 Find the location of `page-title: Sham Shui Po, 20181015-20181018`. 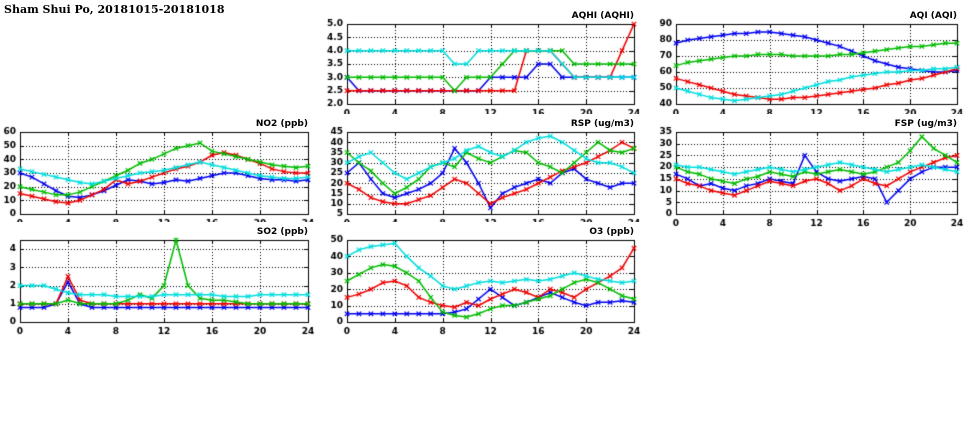

page-title: Sham Shui Po, 20181015-20181018 is located at coordinates (114, 9).